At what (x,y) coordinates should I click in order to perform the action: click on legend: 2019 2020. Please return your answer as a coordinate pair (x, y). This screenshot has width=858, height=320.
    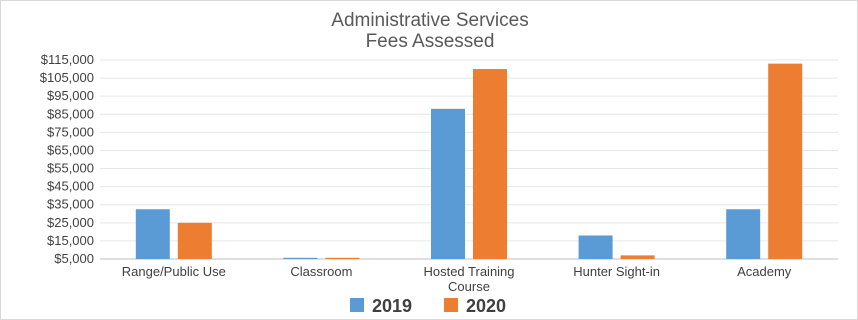
    Looking at the image, I should click on (428, 306).